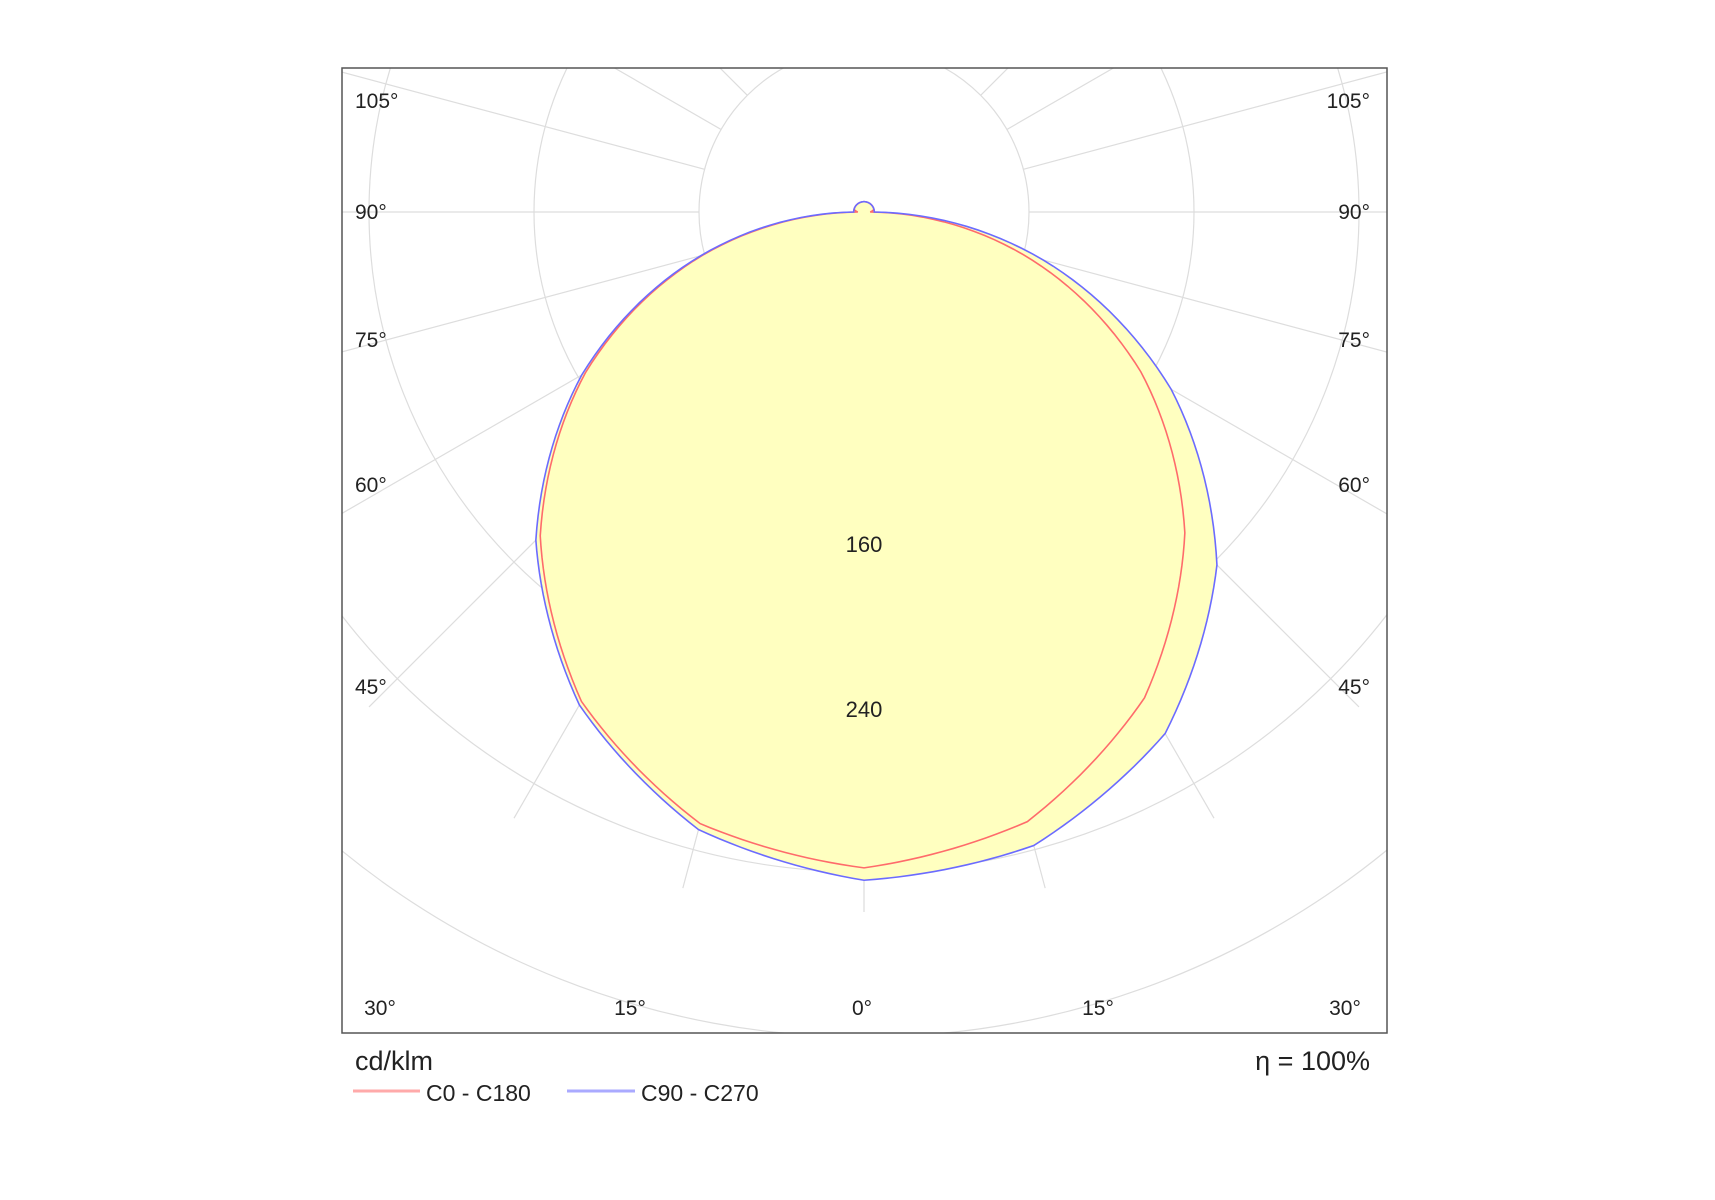 Image resolution: width=1715 pixels, height=1200 pixels. I want to click on angle-label-left: 105°, so click(376, 101).